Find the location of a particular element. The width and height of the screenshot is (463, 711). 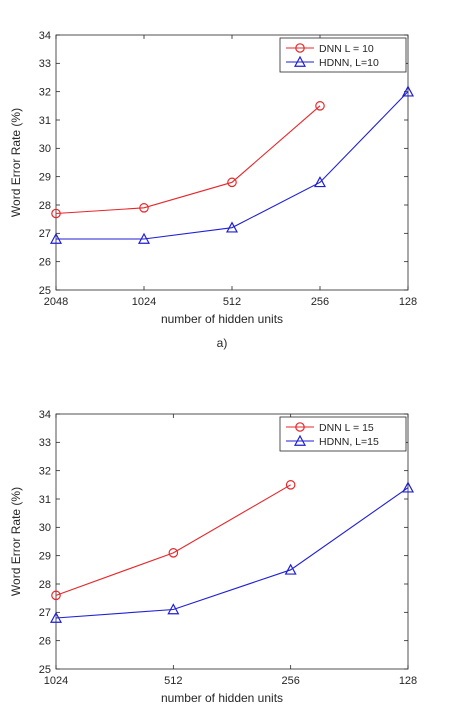

legend-label: DNN L = 10 is located at coordinates (346, 49).